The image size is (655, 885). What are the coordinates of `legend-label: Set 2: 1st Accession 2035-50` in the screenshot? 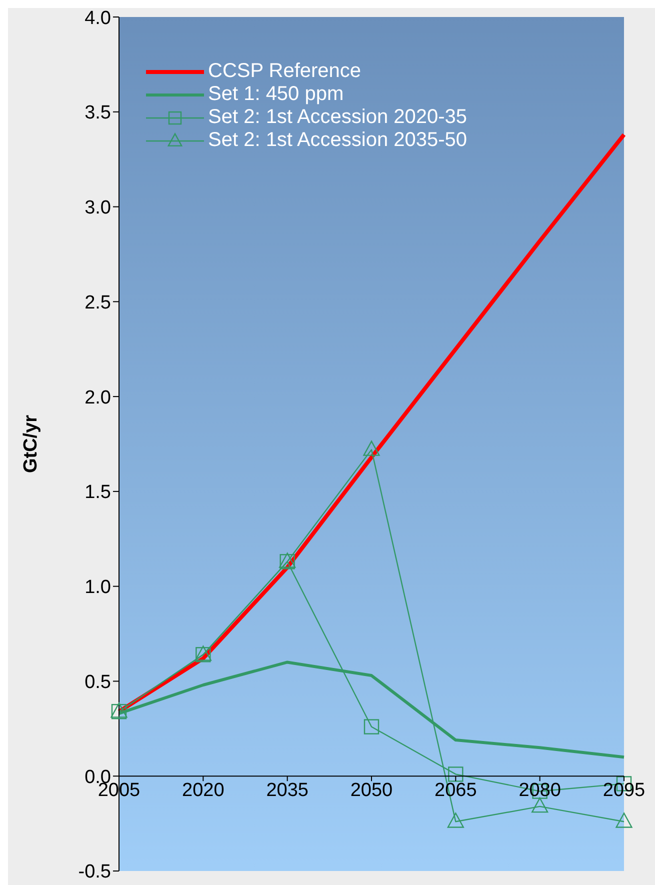 It's located at (338, 140).